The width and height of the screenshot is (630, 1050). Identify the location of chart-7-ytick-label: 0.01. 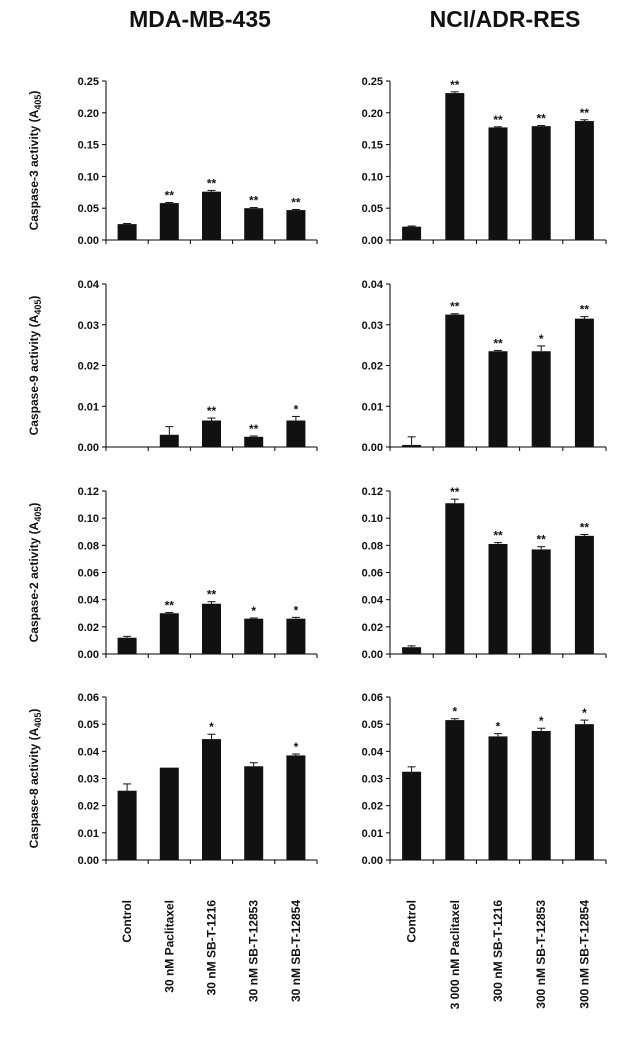
(88, 834).